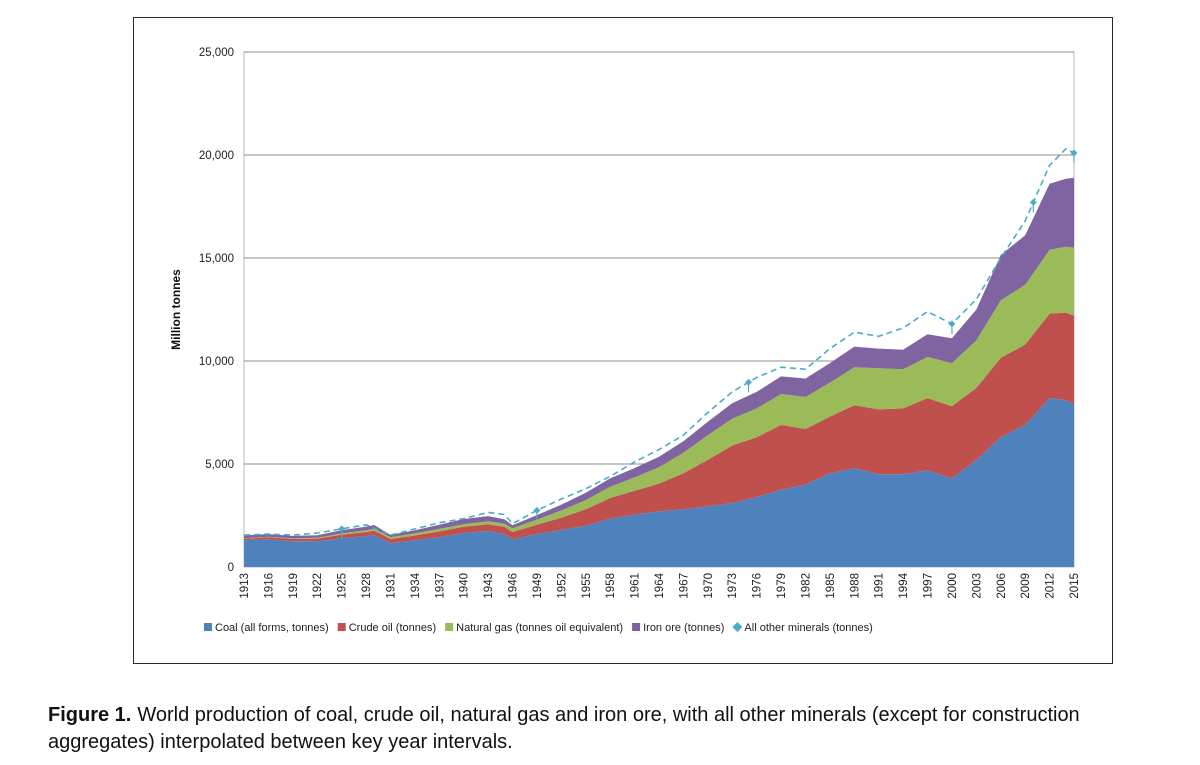 This screenshot has height=765, width=1200. What do you see at coordinates (539, 628) in the screenshot?
I see `legend-label: Natural gas (tonnes oil equivalent)` at bounding box center [539, 628].